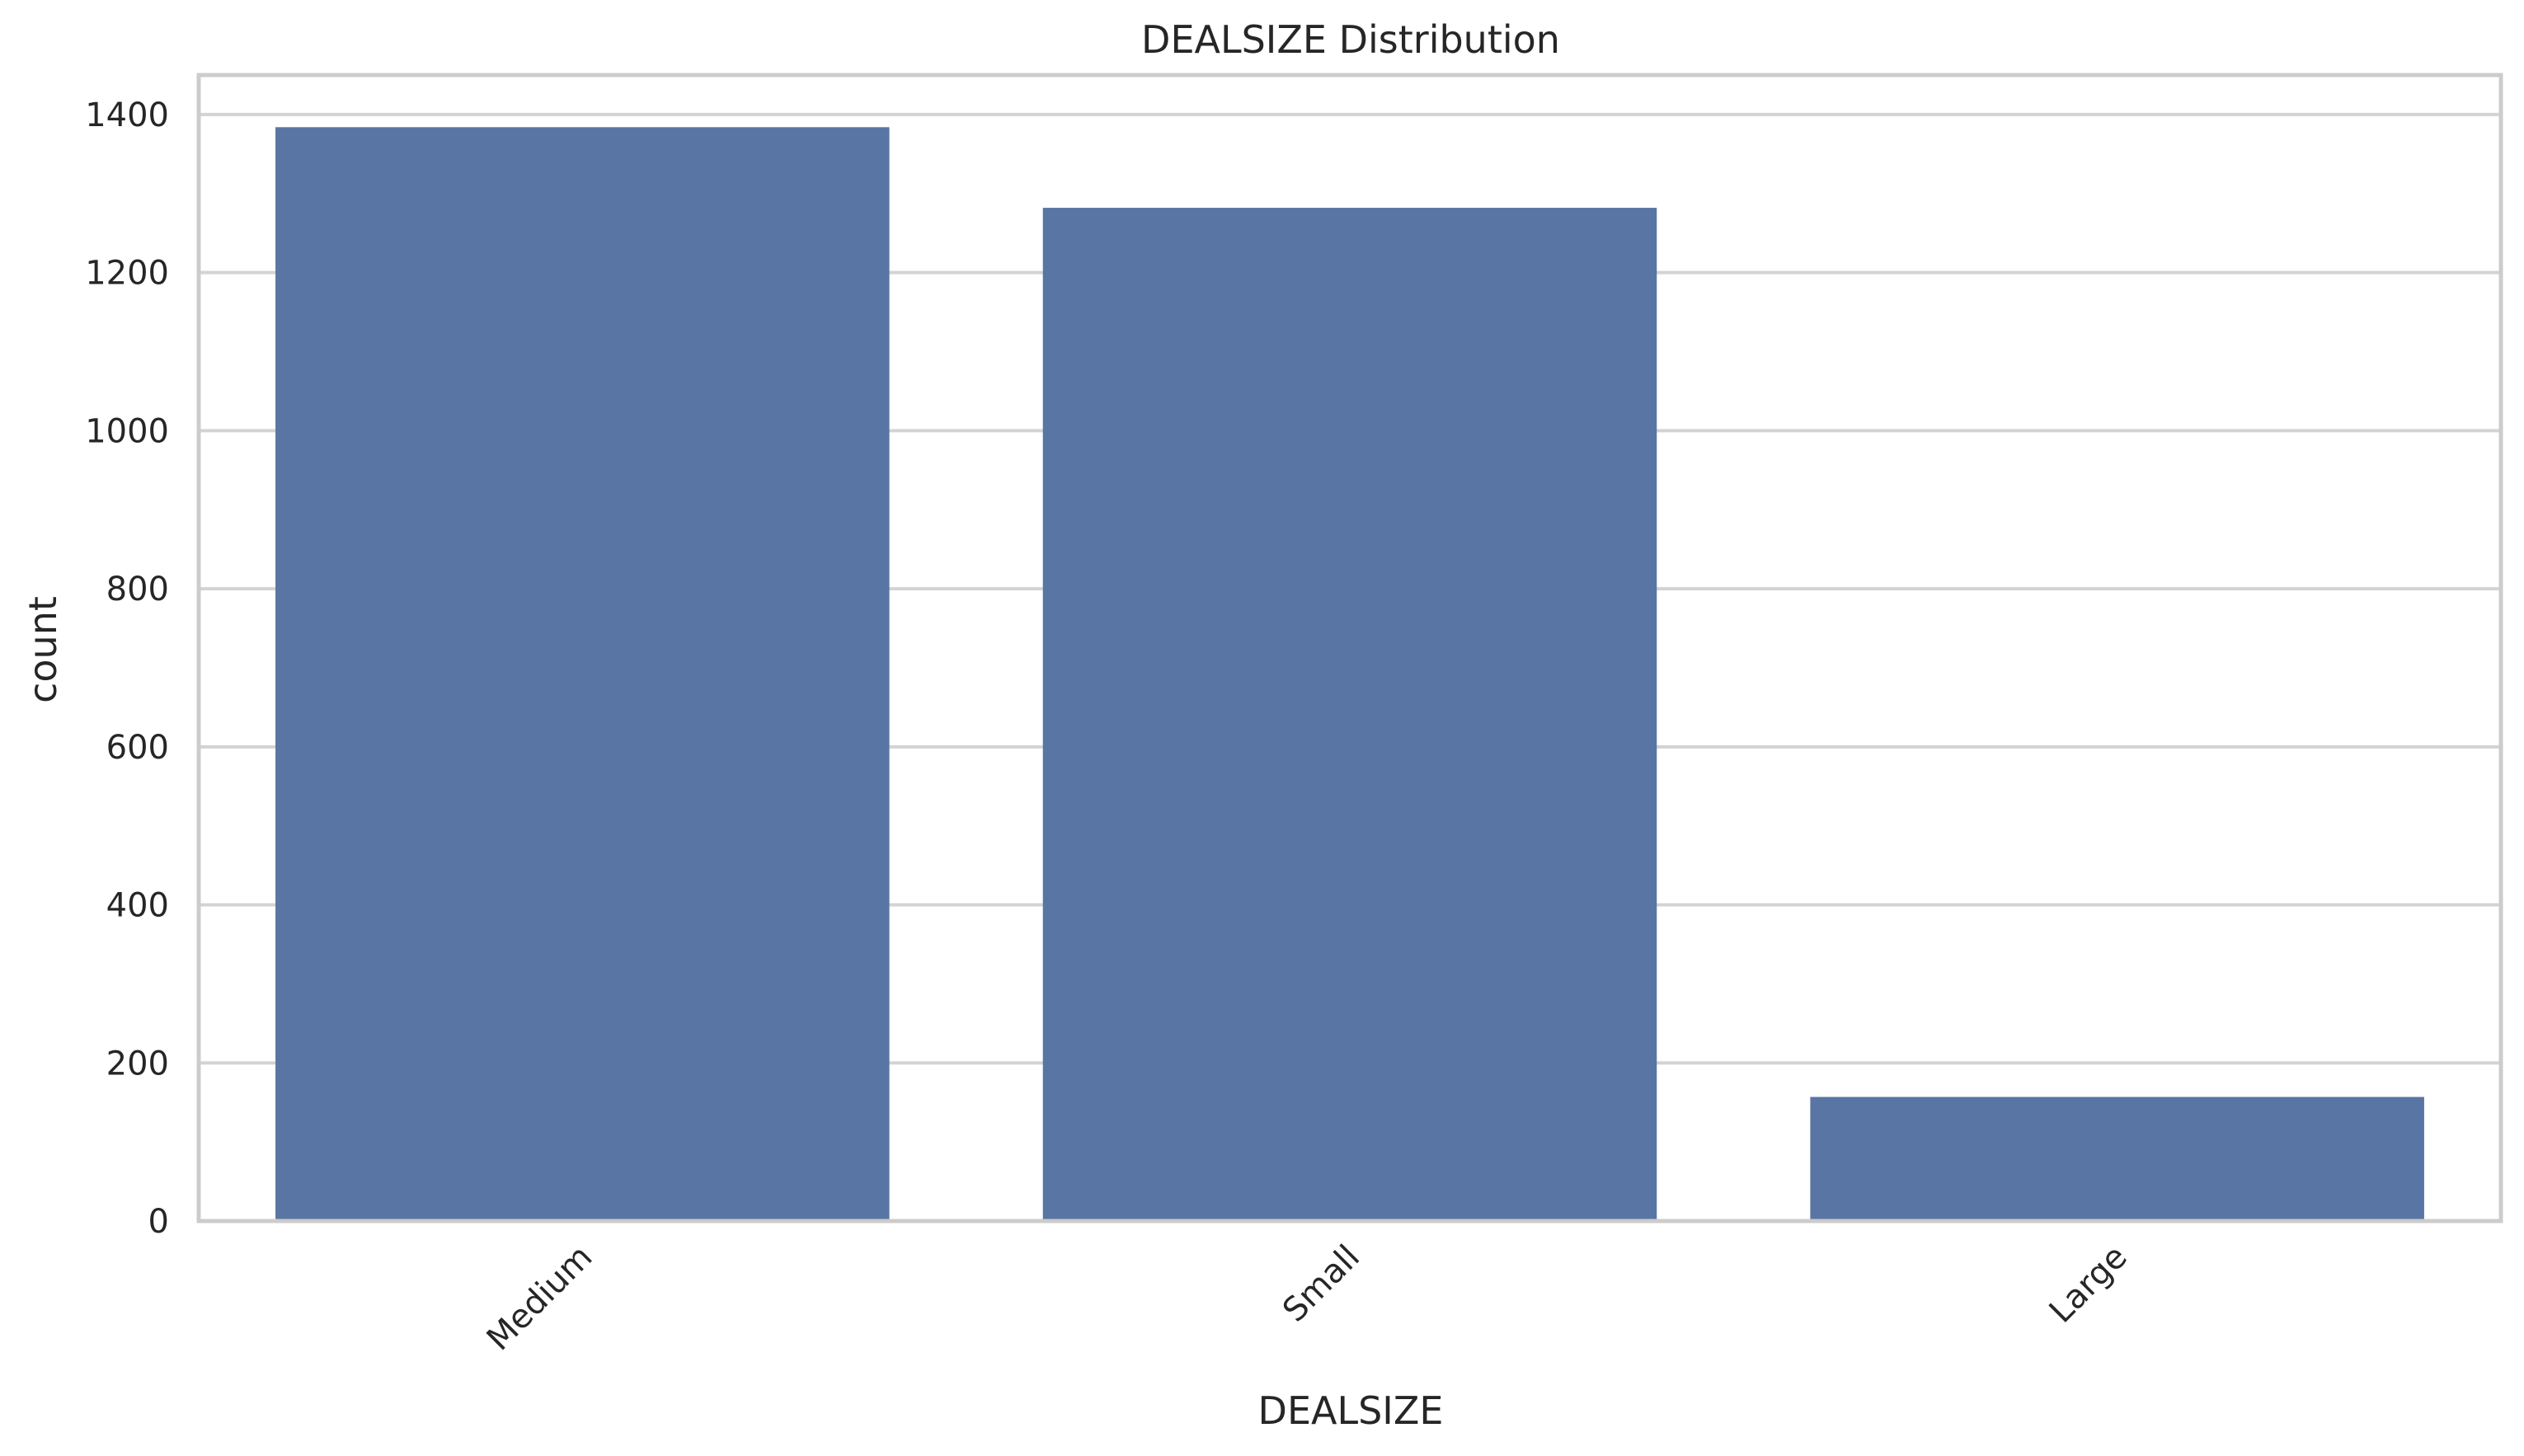 This screenshot has width=2524, height=1456. Describe the element at coordinates (1350, 39) in the screenshot. I see `chart-title: DEALSIZE Distribution` at that location.